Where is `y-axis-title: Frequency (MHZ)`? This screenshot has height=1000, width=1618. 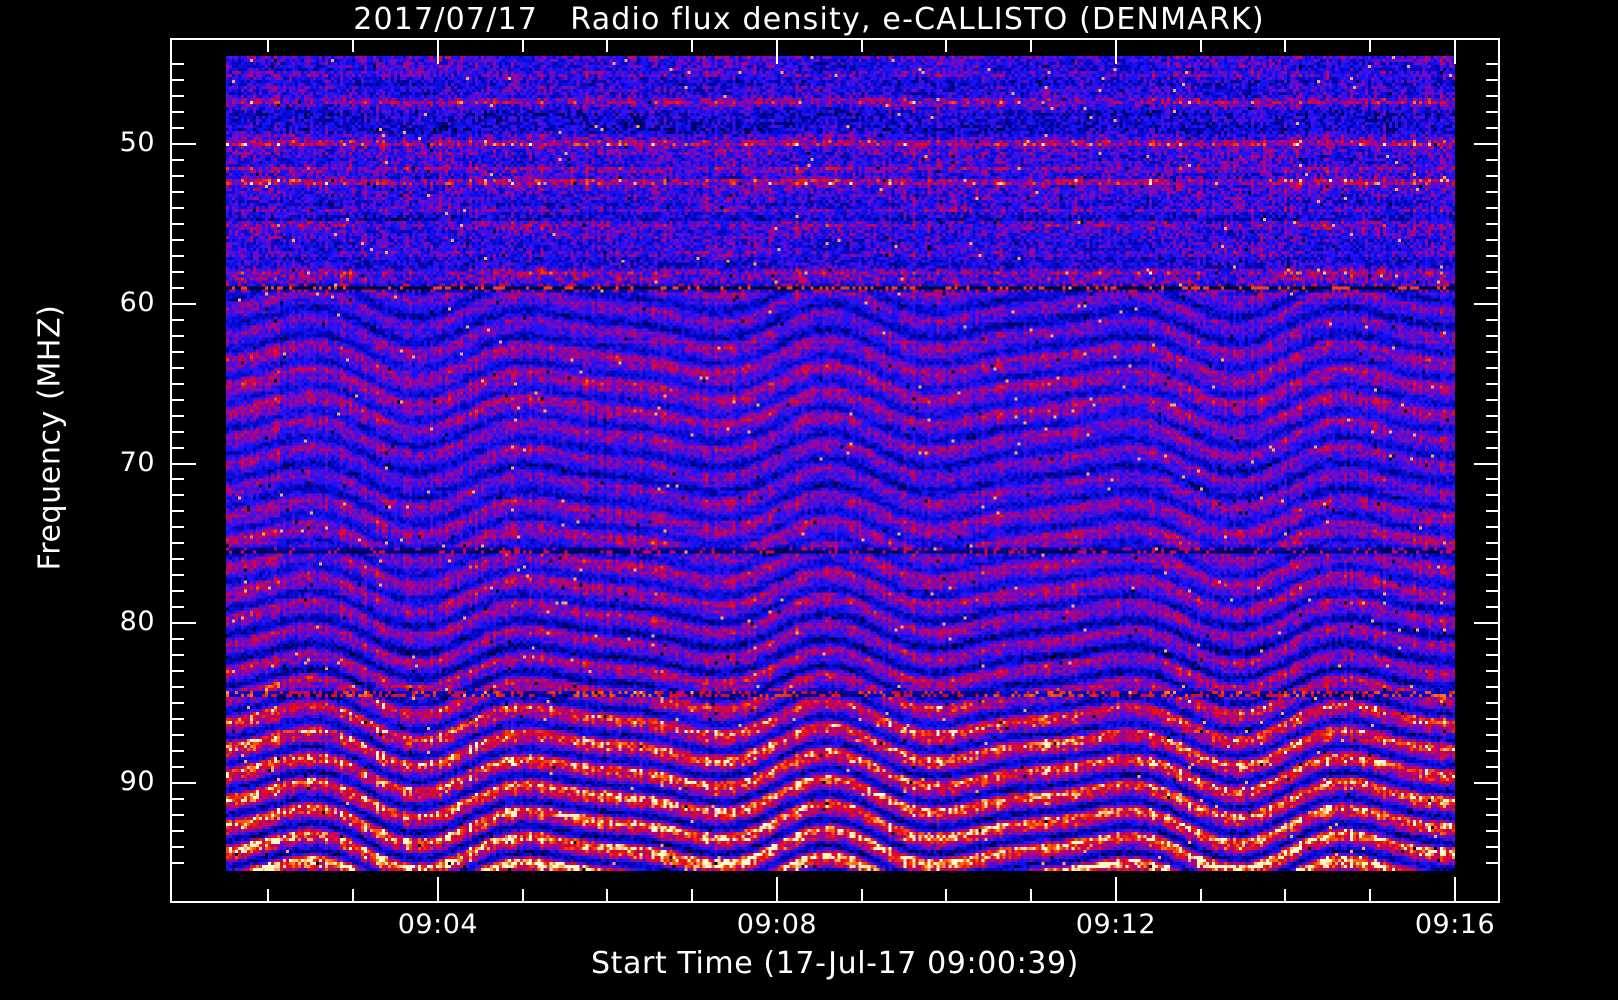 y-axis-title: Frequency (MHZ) is located at coordinates (50, 437).